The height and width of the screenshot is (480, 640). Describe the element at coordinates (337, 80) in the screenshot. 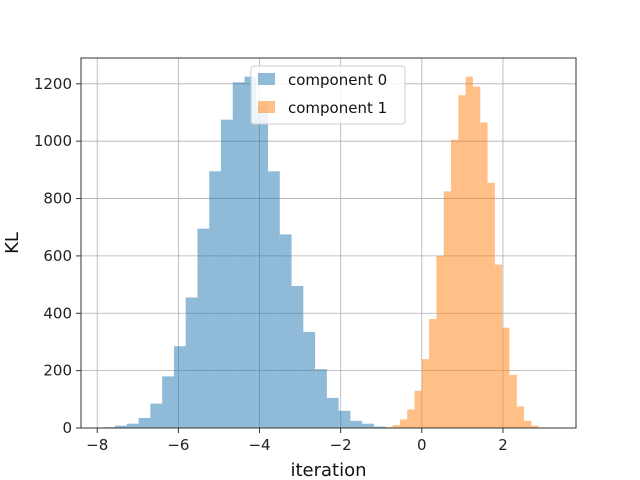

I see `legend-label-component-0: component 0` at that location.